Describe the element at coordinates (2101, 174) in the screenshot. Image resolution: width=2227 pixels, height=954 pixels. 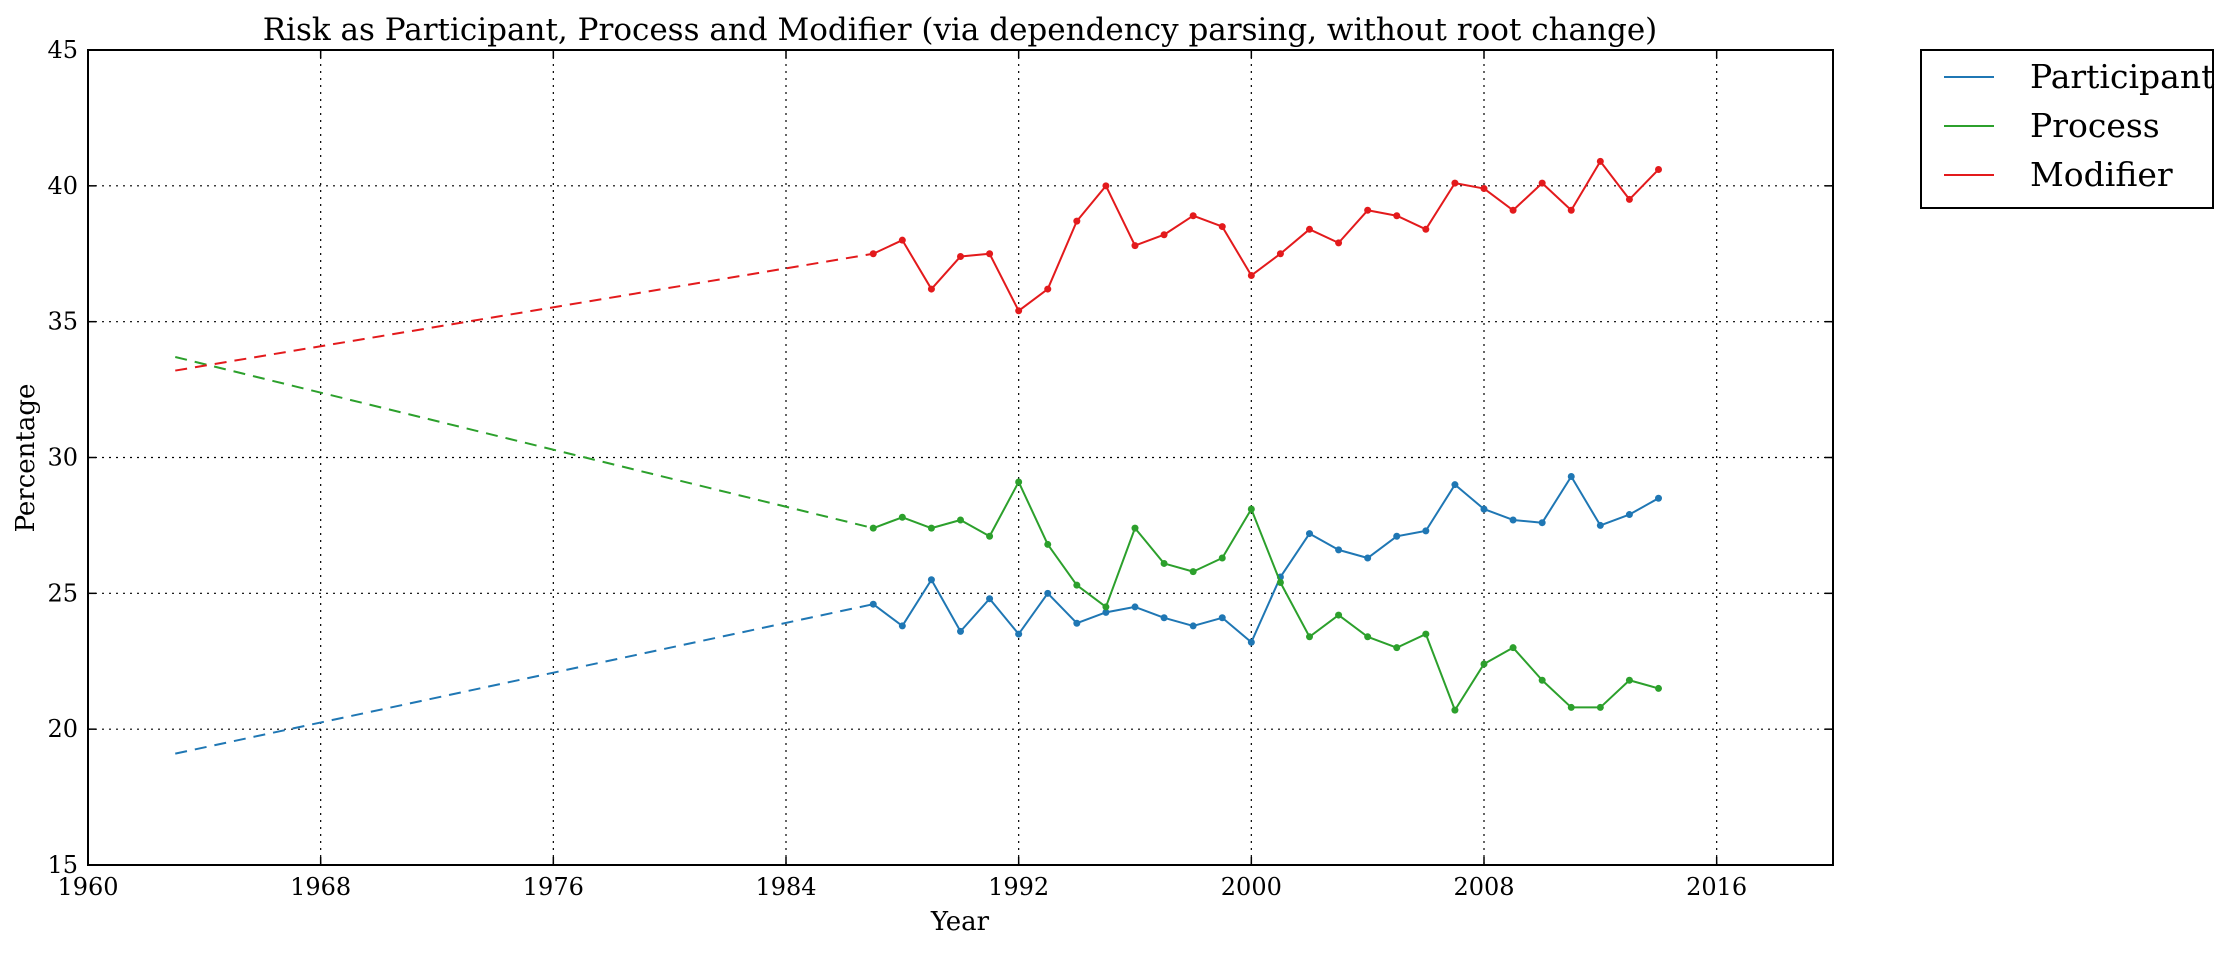
I see `legend-label-modifier: Modifier` at that location.